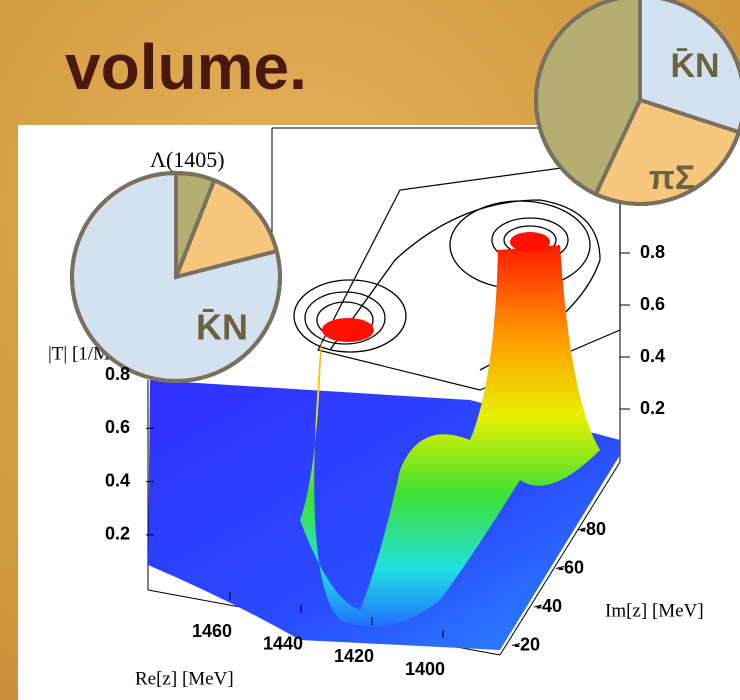  I want to click on box-edge, so click(560, 558).